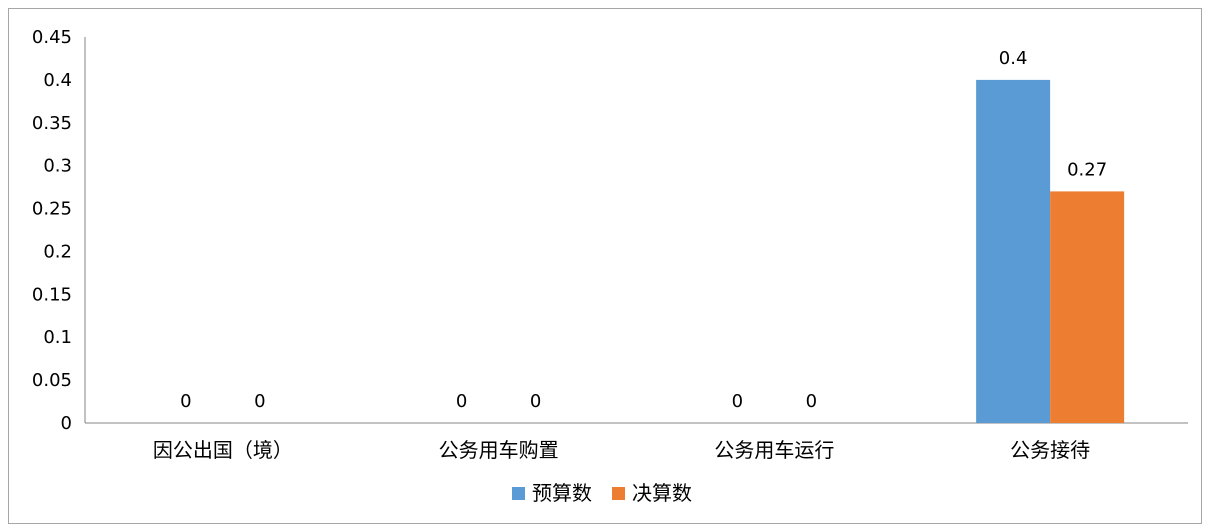 This screenshot has width=1212, height=530. I want to click on y-tick-label: 0.4, so click(57, 80).